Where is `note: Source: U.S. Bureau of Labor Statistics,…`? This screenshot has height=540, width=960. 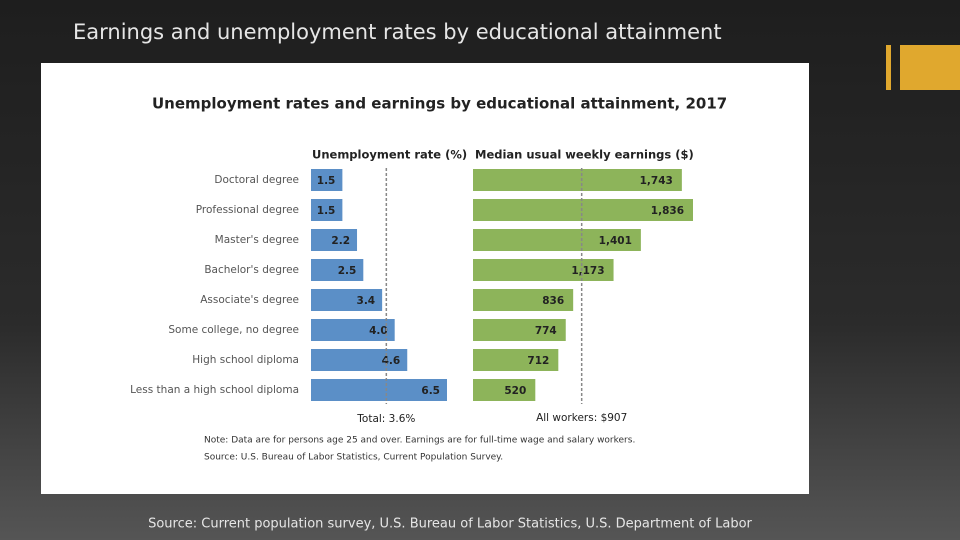
note: Source: U.S. Bureau of Labor Statistics,… is located at coordinates (353, 458).